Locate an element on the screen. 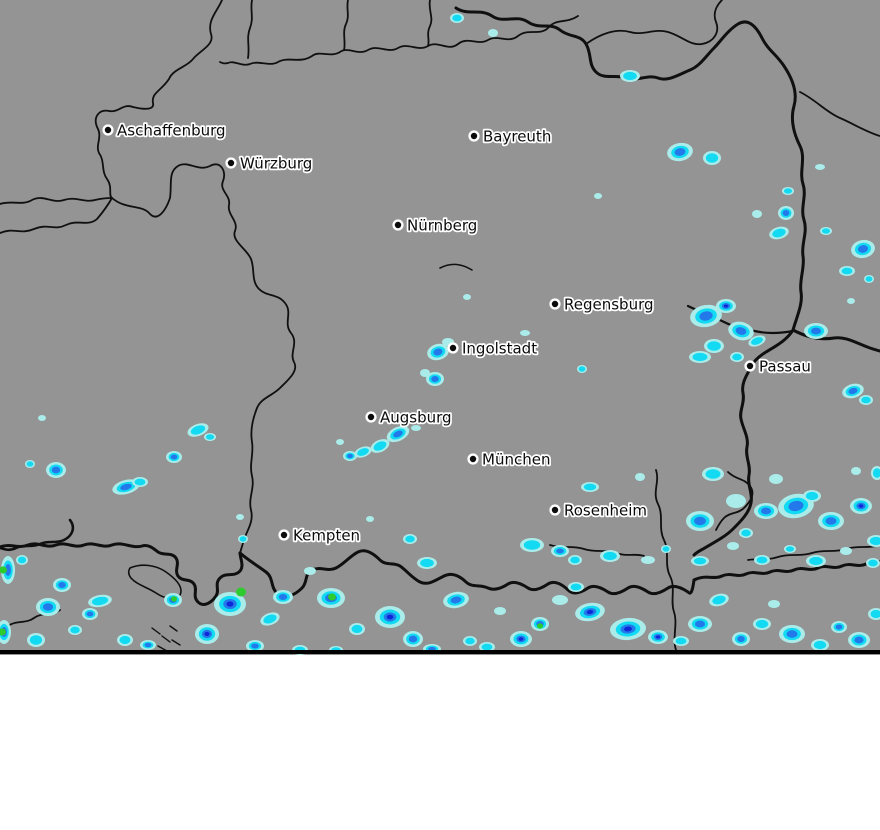  border-austria-alps-west is located at coordinates (122, 574).